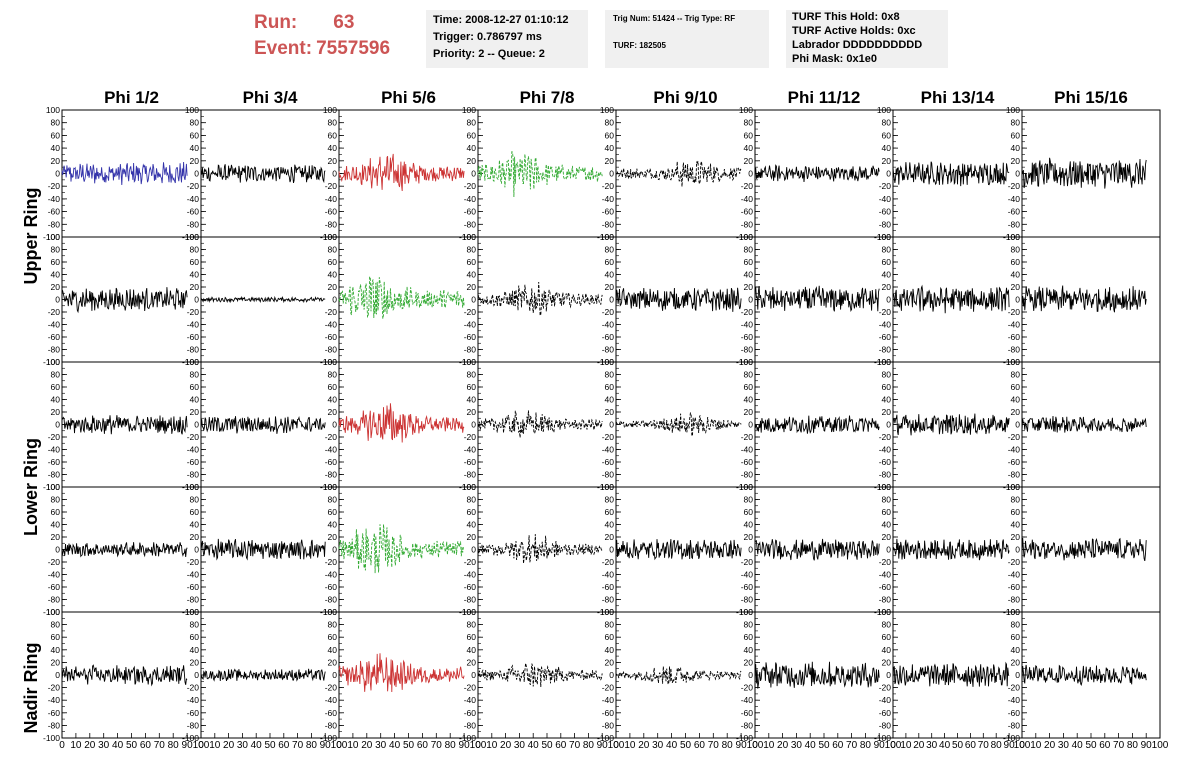 This screenshot has height=772, width=1196. Describe the element at coordinates (257, 745) in the screenshot. I see `x-tick-label: 40` at that location.